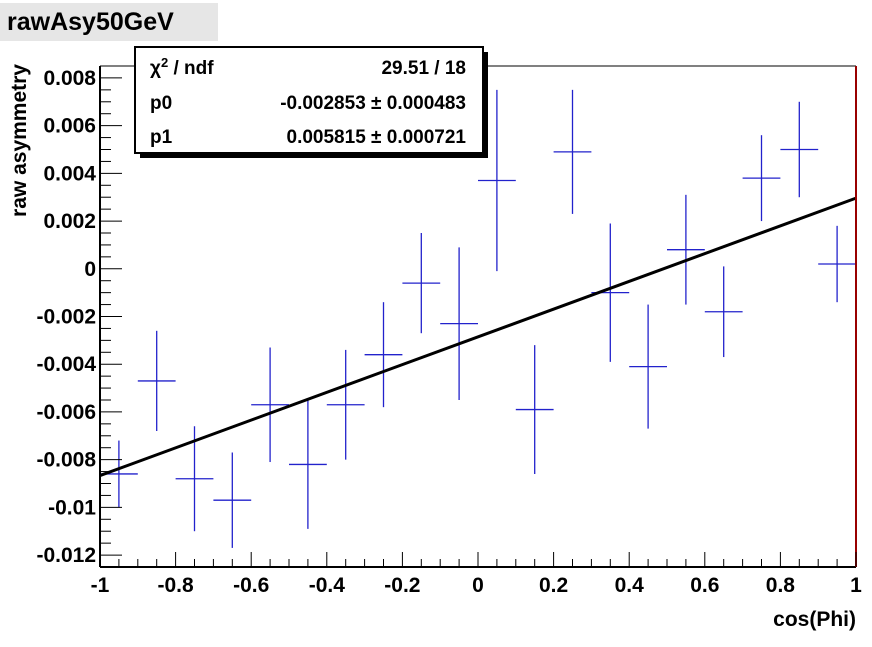 The image size is (872, 647). Describe the element at coordinates (90, 269) in the screenshot. I see `y-tick-label: 0` at that location.